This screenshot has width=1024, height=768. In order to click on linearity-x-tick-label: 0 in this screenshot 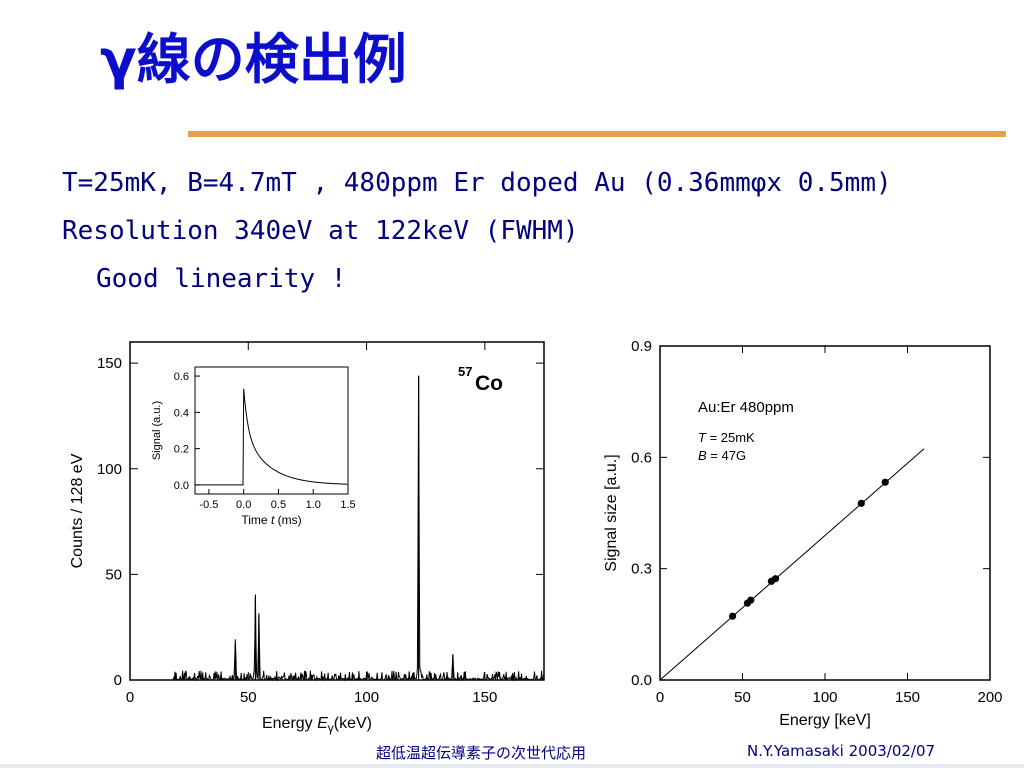, I will do `click(660, 697)`.